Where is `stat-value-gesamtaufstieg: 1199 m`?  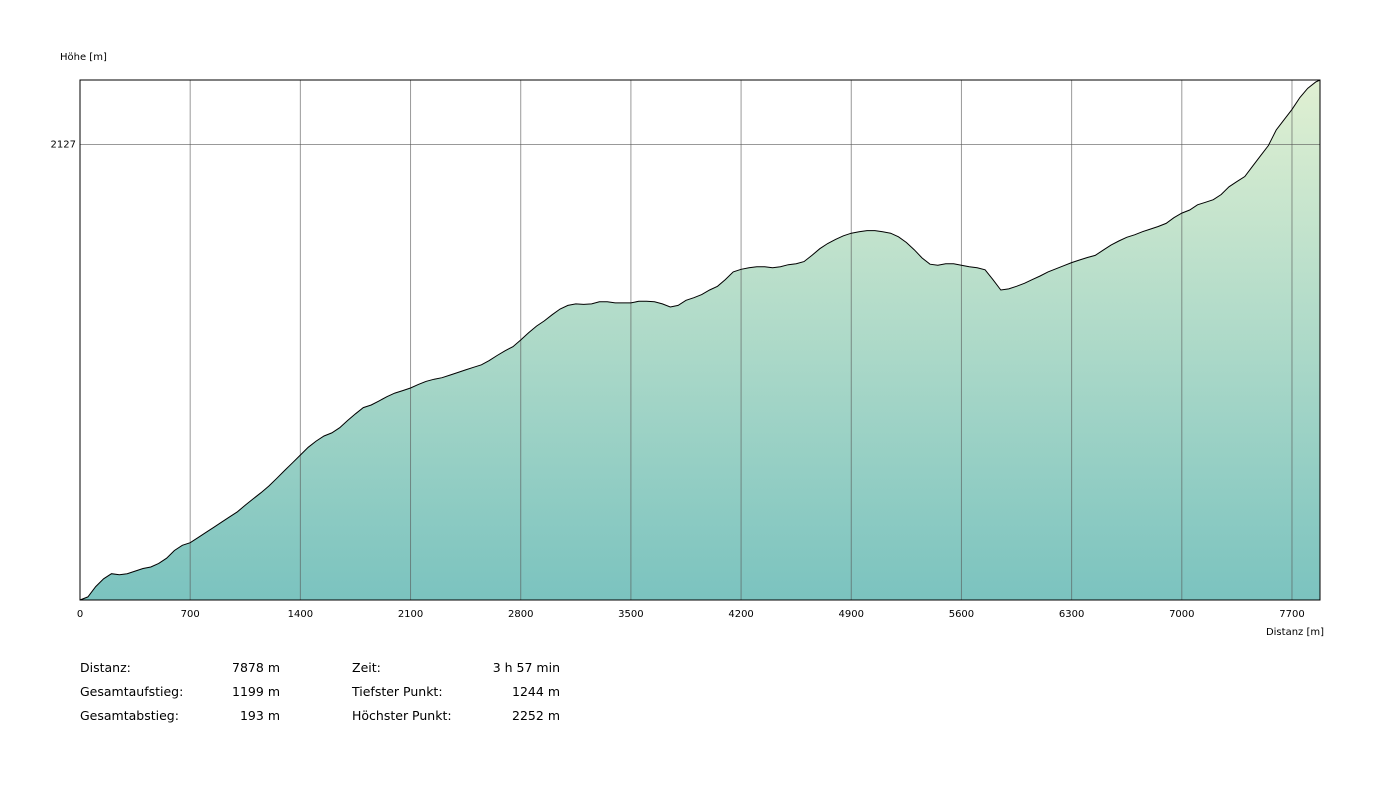 stat-value-gesamtaufstieg: 1199 m is located at coordinates (256, 691).